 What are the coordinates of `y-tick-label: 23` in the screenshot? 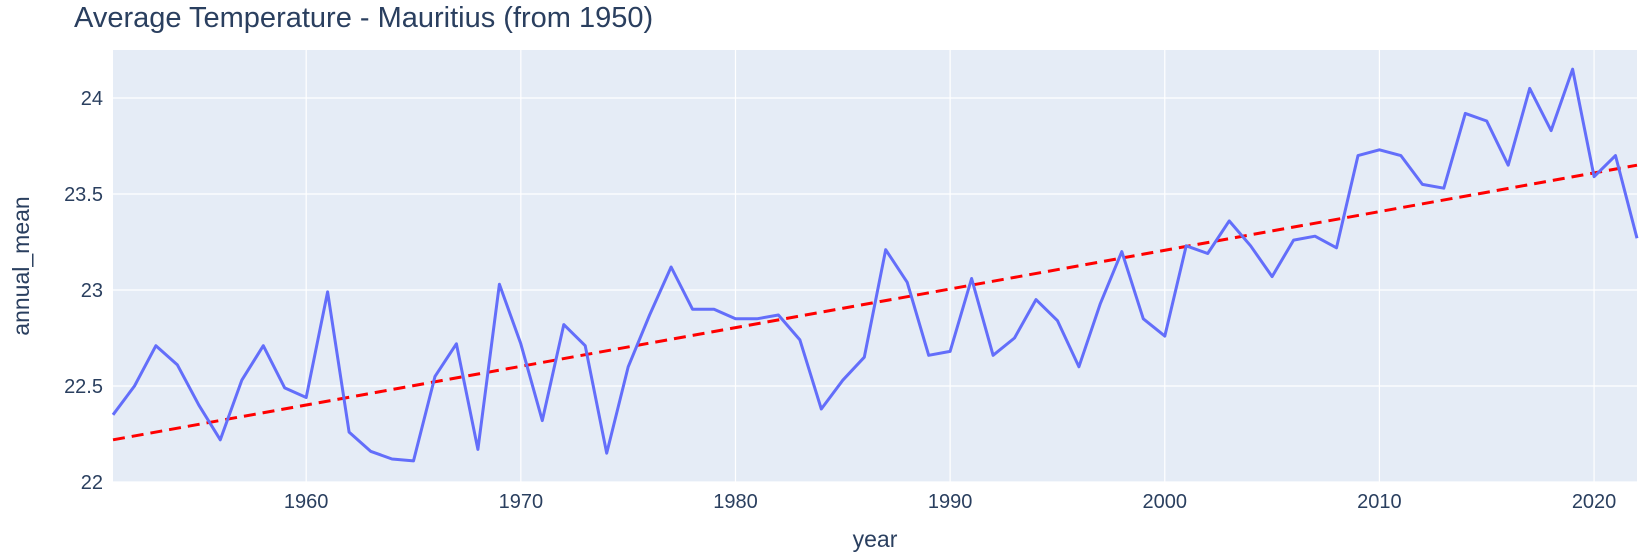 It's located at (92, 291).